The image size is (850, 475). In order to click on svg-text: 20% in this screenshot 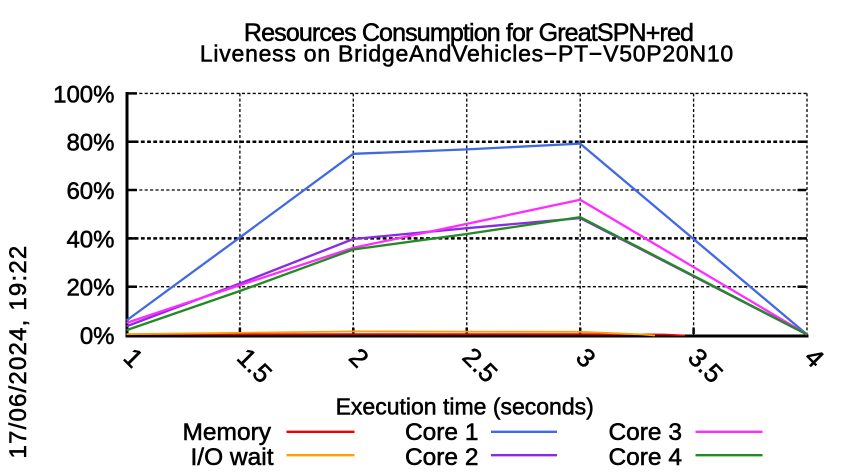, I will do `click(90, 288)`.